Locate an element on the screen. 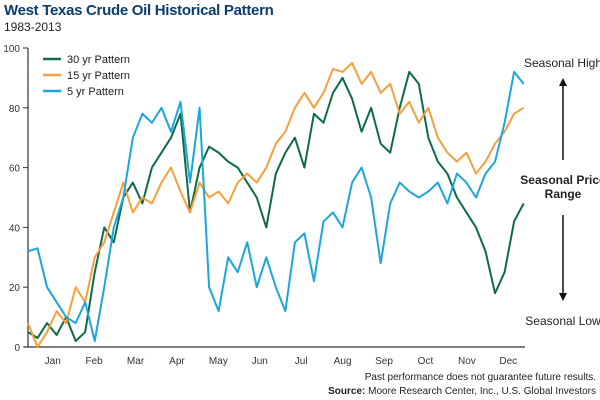 This screenshot has height=400, width=600. x-tick-label: Sep is located at coordinates (384, 361).